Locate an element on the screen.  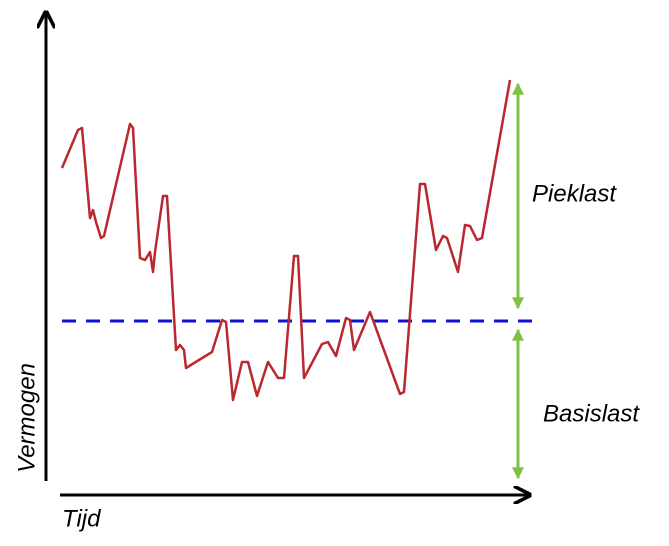
base-label: Basislast is located at coordinates (591, 413).